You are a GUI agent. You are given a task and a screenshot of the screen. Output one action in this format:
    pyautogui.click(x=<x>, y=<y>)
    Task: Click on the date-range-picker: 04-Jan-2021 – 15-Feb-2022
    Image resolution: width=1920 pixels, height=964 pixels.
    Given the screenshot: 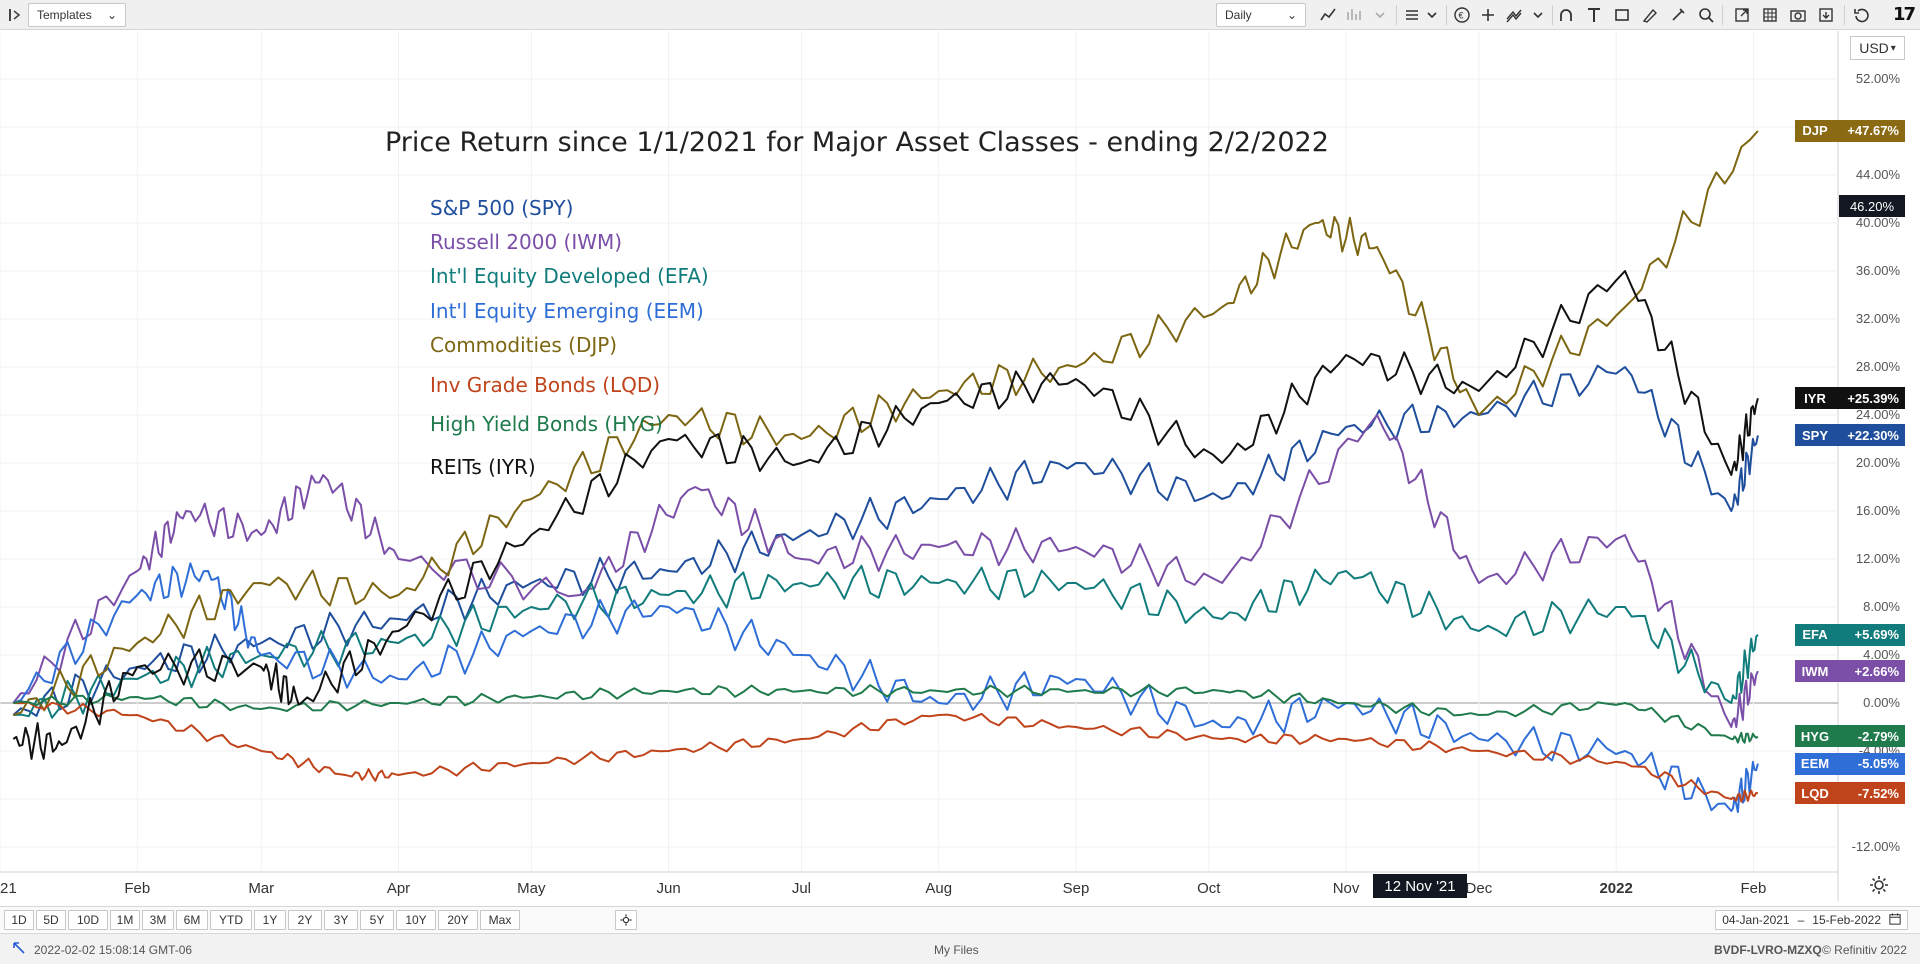 What is the action you would take?
    pyautogui.click(x=1811, y=920)
    